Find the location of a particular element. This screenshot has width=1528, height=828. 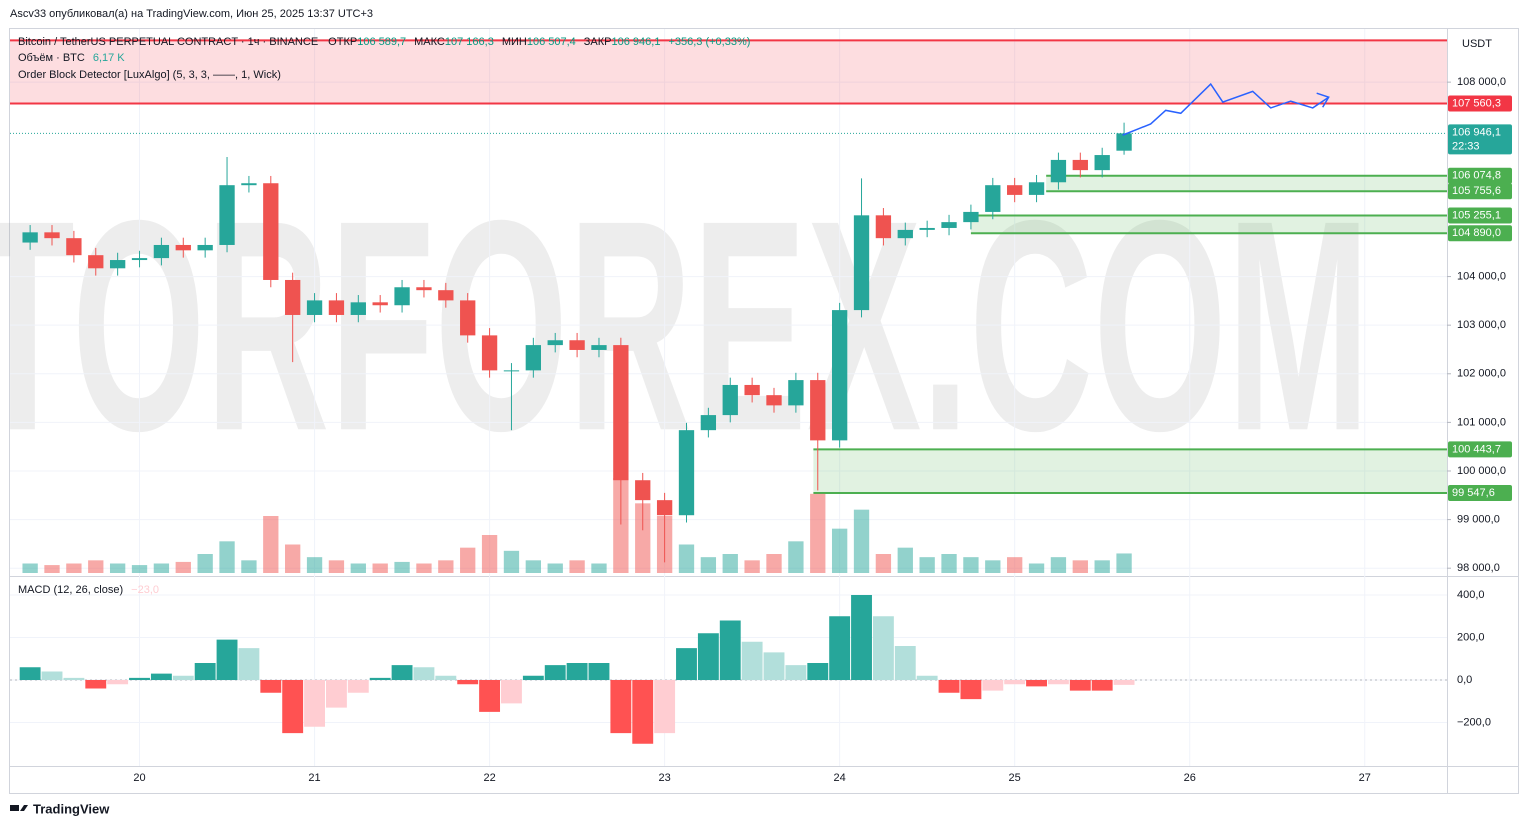

forecast-arrowhead is located at coordinates (1323, 100).